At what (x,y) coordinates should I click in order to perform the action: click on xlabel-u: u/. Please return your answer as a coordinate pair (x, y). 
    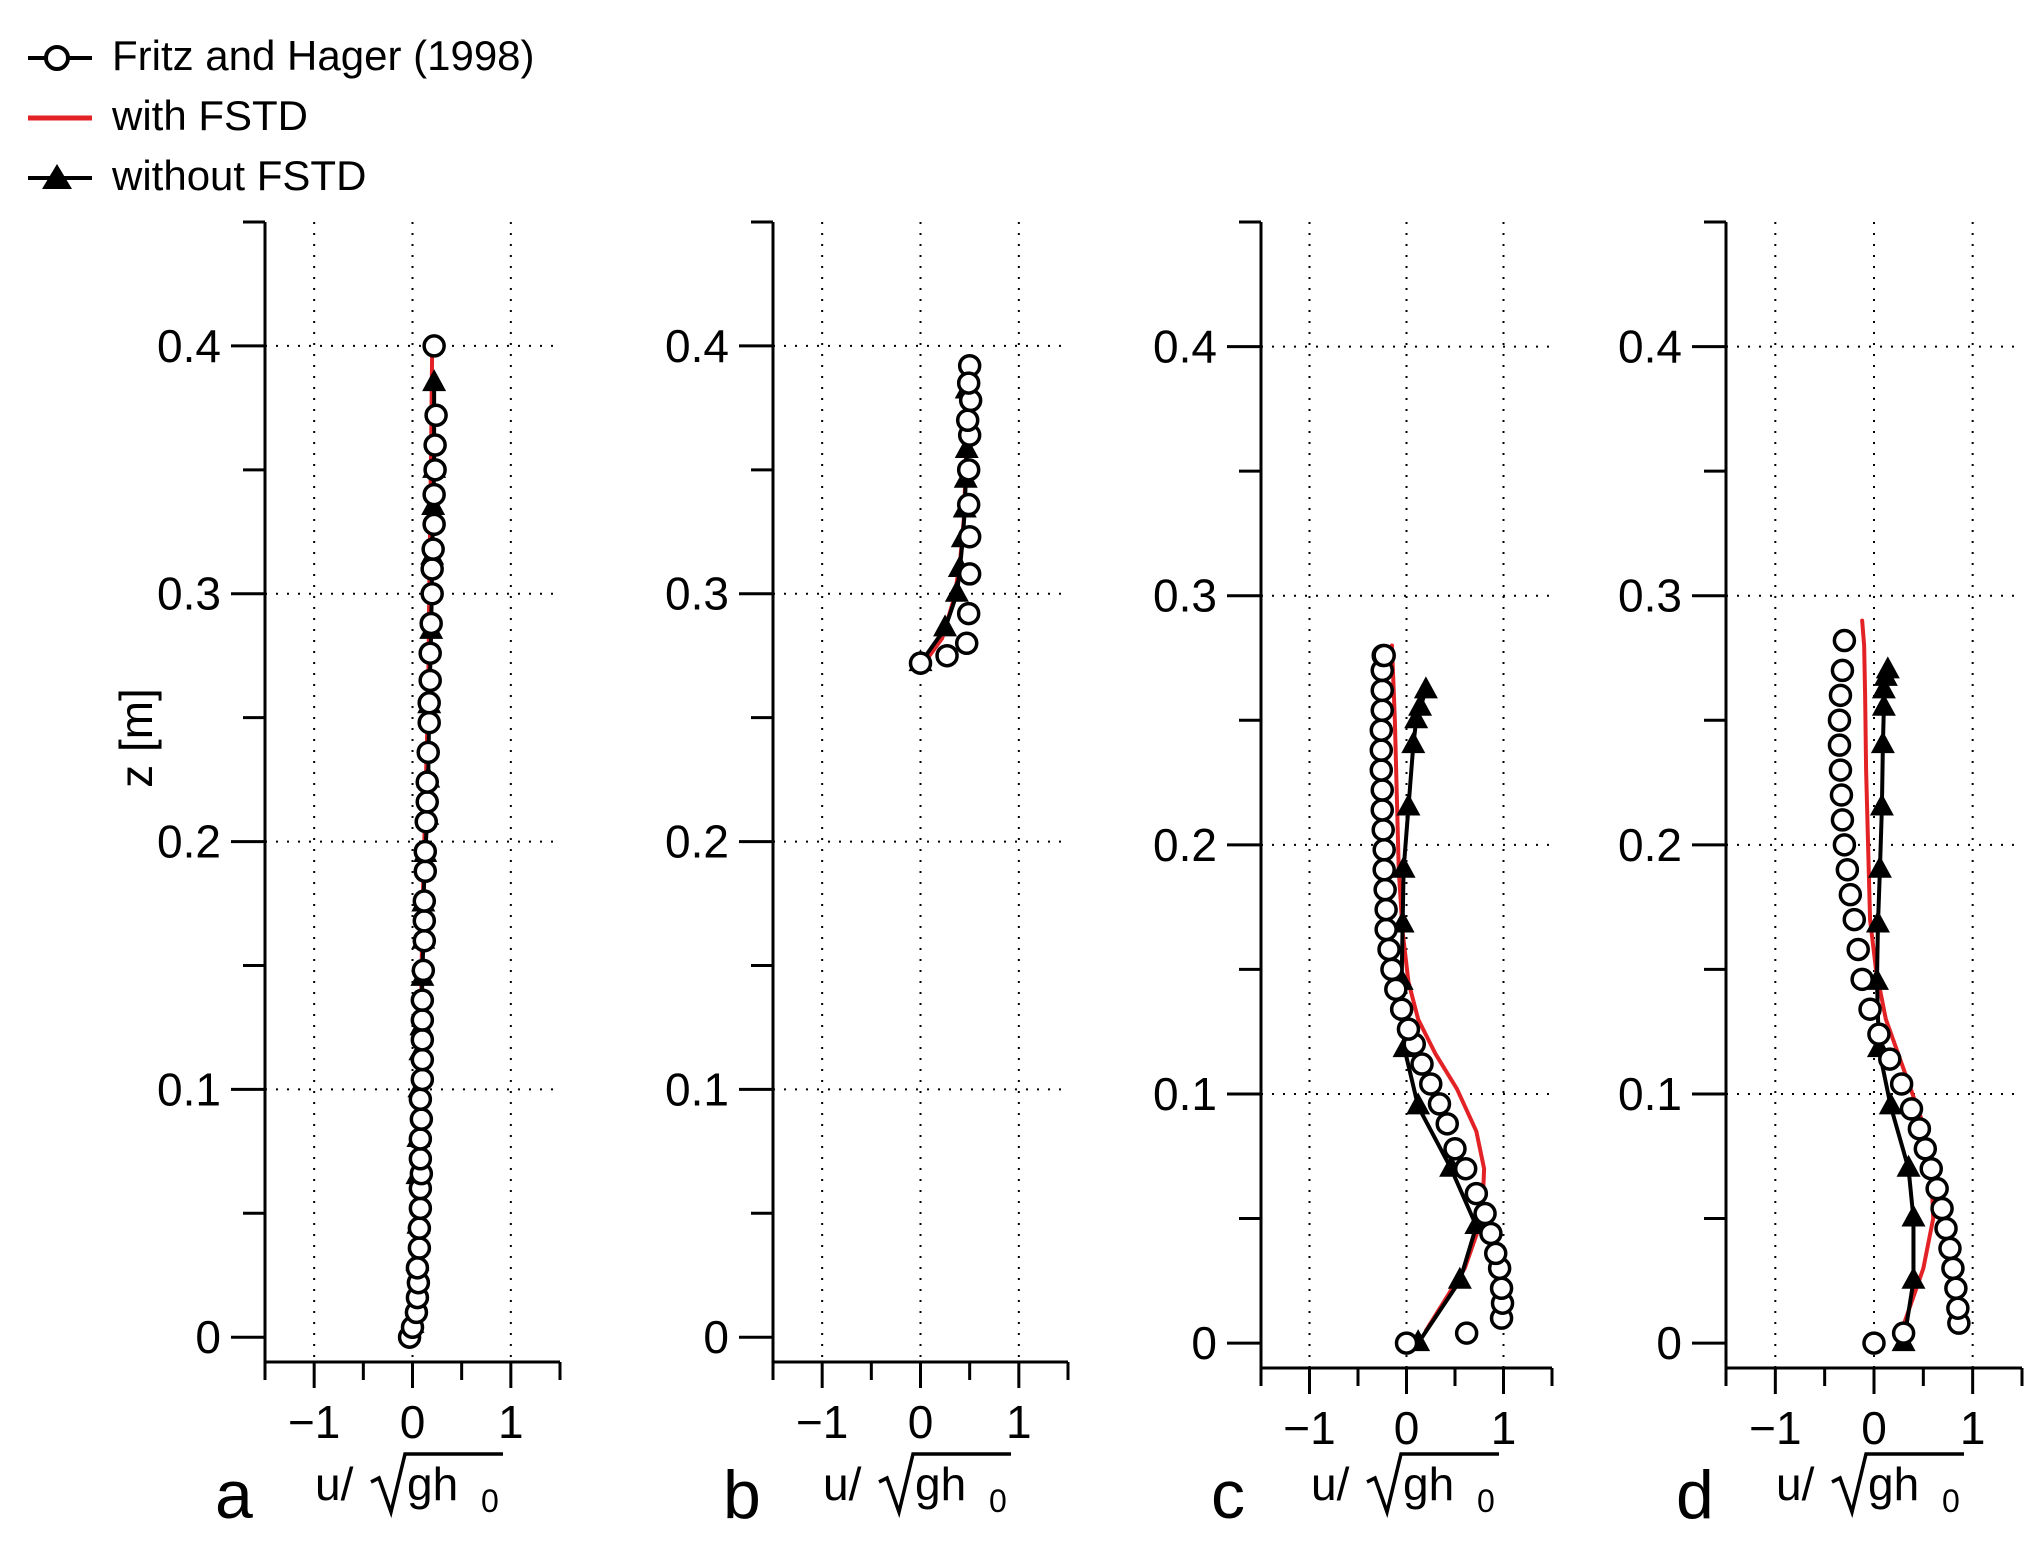
    Looking at the image, I should click on (1330, 1484).